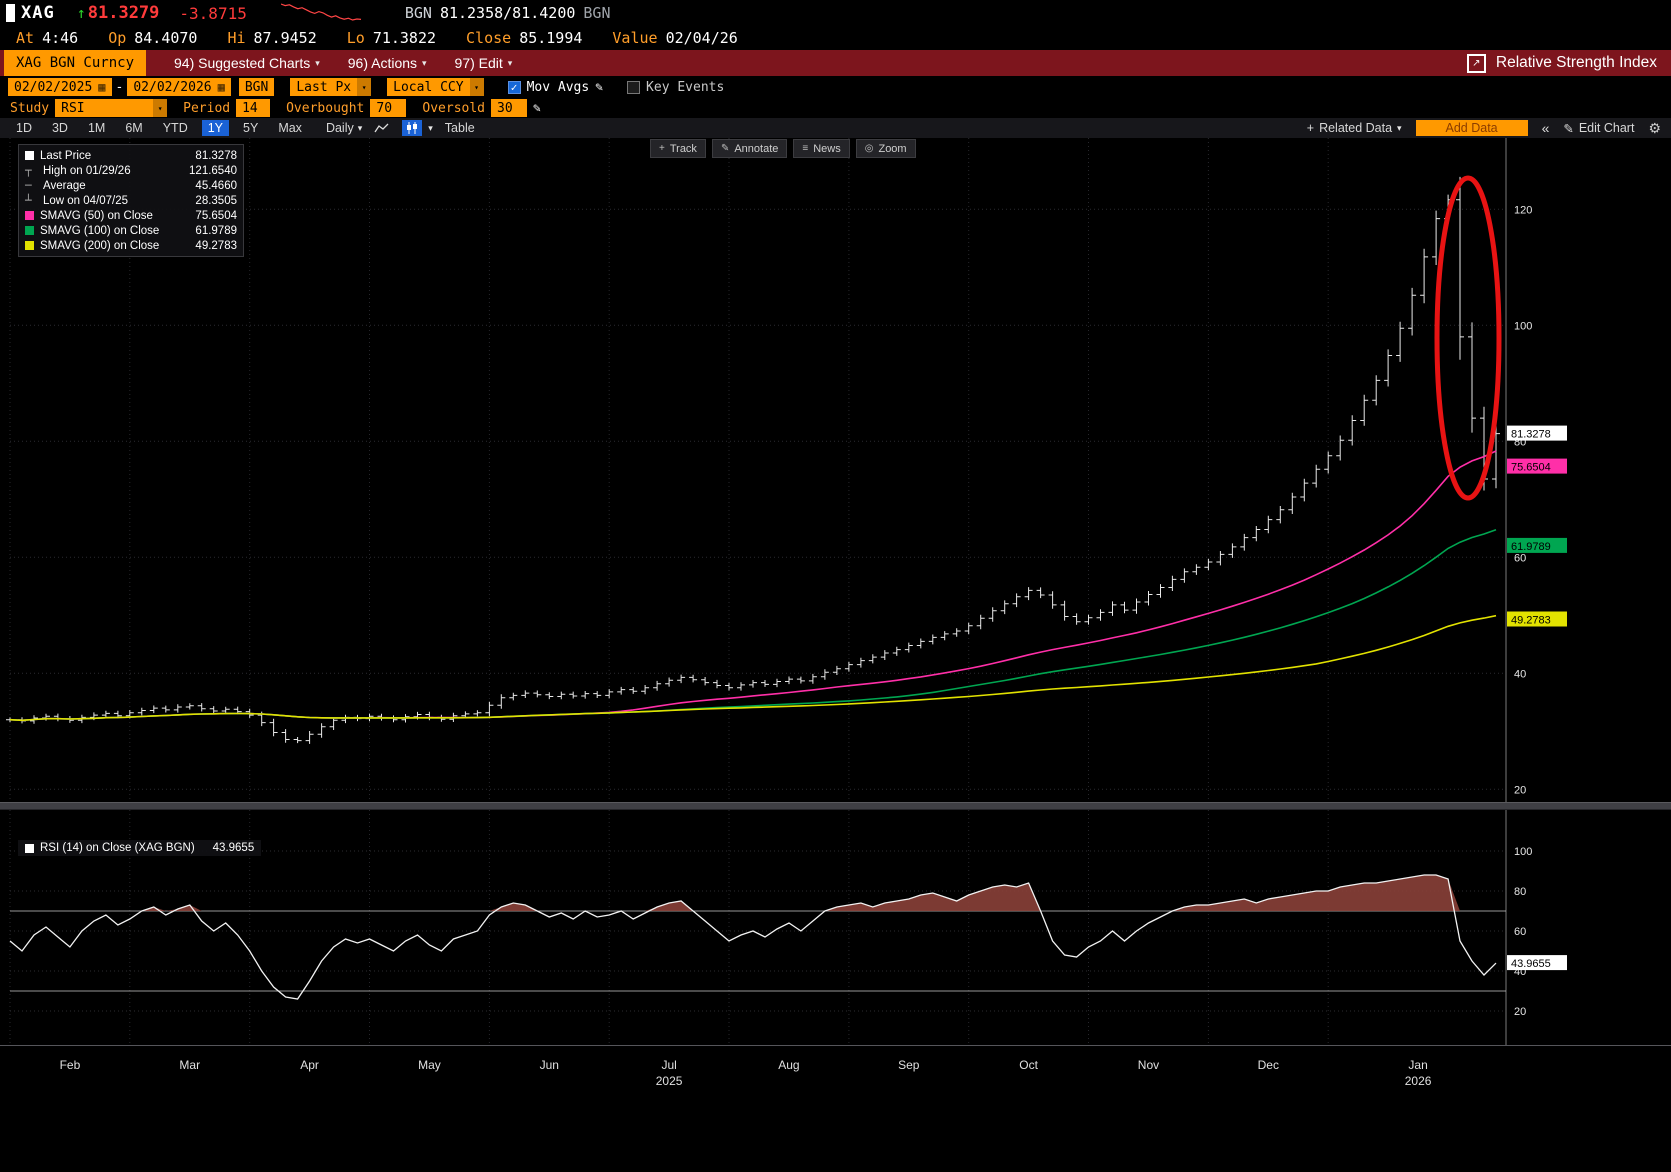  What do you see at coordinates (821, 148) in the screenshot?
I see `news-button: ≡ News` at bounding box center [821, 148].